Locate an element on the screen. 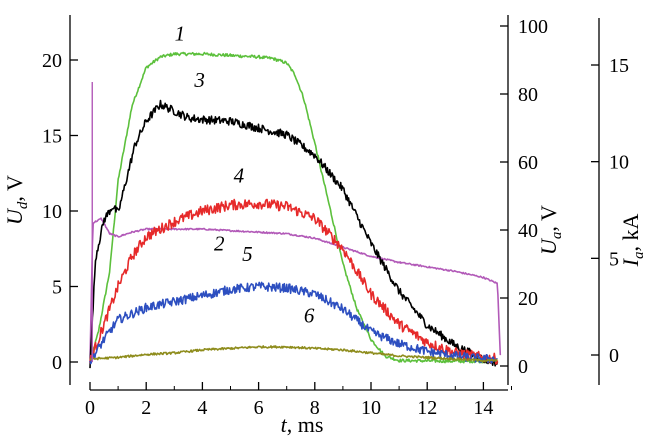 The image size is (650, 442). ud-tick-label: 0 is located at coordinates (57, 363).